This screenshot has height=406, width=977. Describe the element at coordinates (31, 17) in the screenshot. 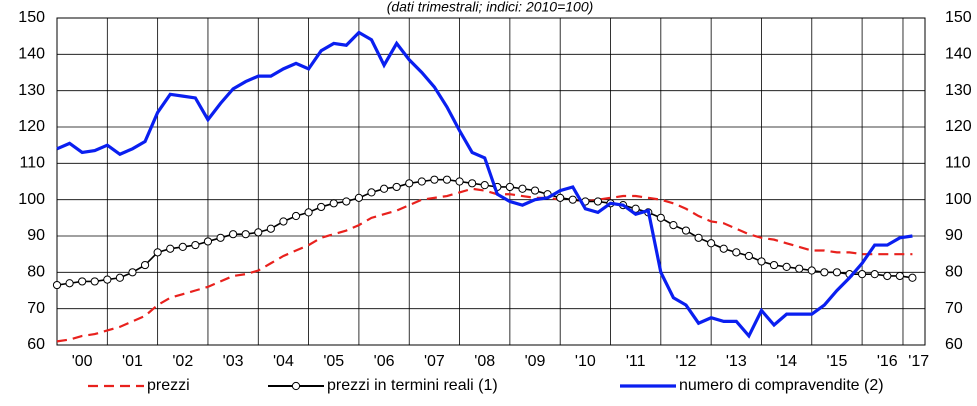

I see `y-tick-label: 150` at that location.